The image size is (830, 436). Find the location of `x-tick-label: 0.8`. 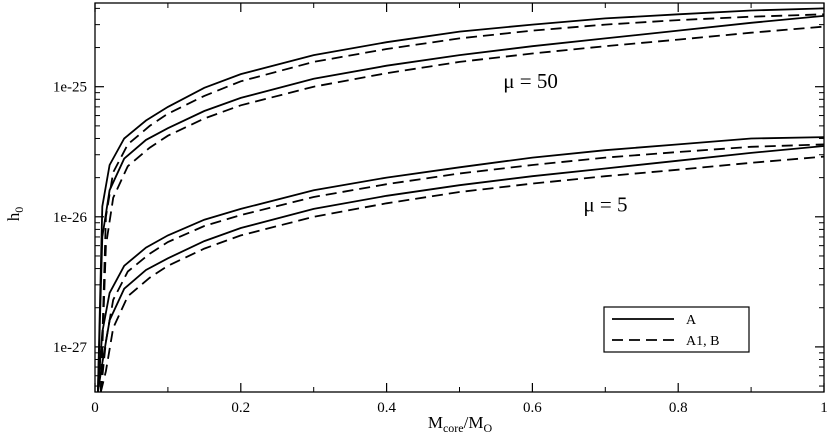

x-tick-label: 0.8 is located at coordinates (678, 408).